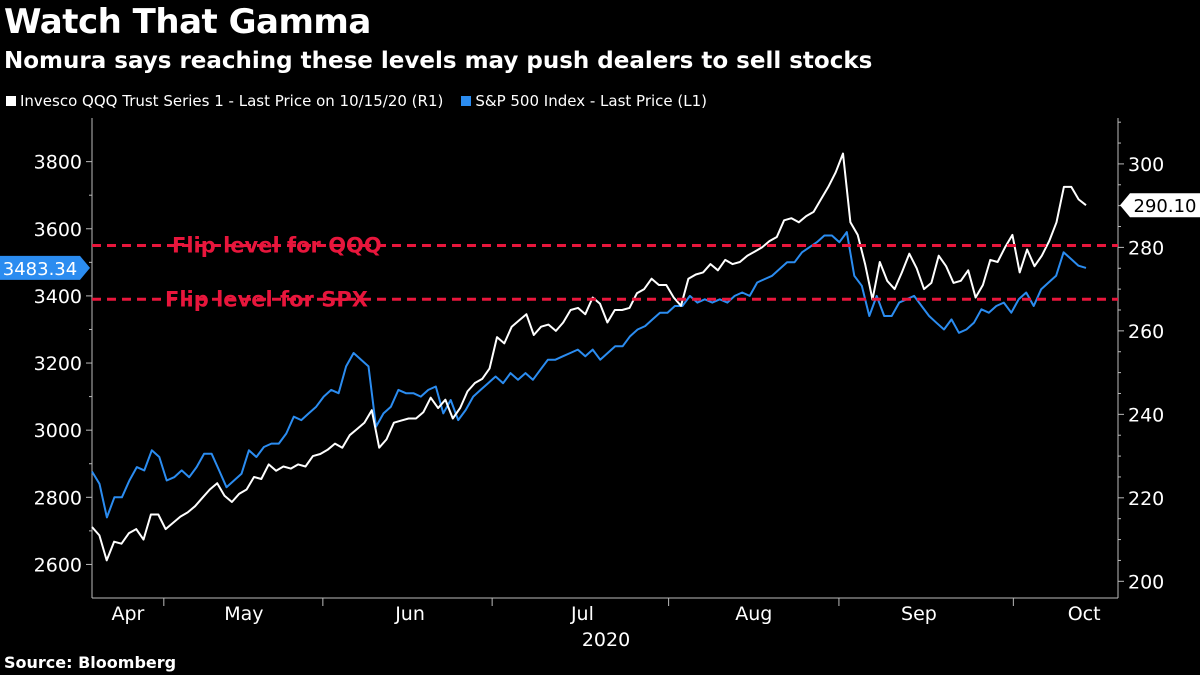 The width and height of the screenshot is (1200, 675). What do you see at coordinates (1146, 165) in the screenshot?
I see `right-axis-tick-label: 300` at bounding box center [1146, 165].